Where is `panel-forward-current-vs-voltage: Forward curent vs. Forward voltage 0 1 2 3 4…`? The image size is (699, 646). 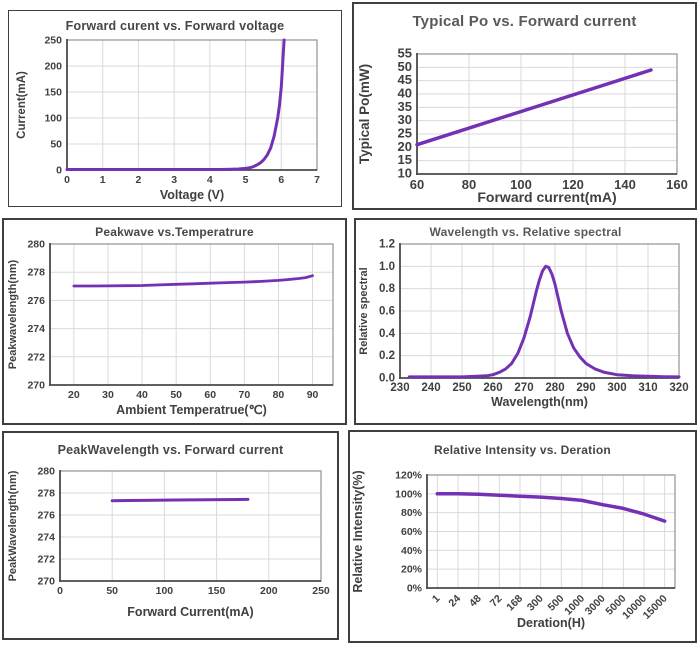 panel-forward-current-vs-voltage: Forward curent vs. Forward voltage 0 1 2 3 4… is located at coordinates (175, 108).